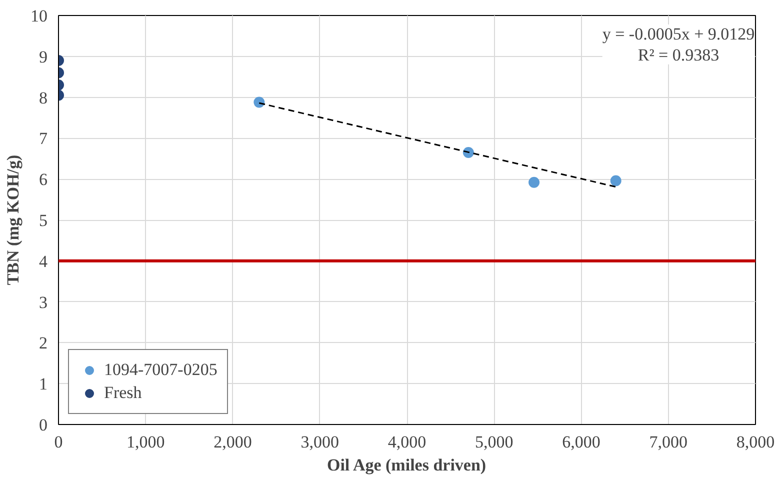 The image size is (780, 477). What do you see at coordinates (43, 180) in the screenshot?
I see `y-tick-label: 6` at bounding box center [43, 180].